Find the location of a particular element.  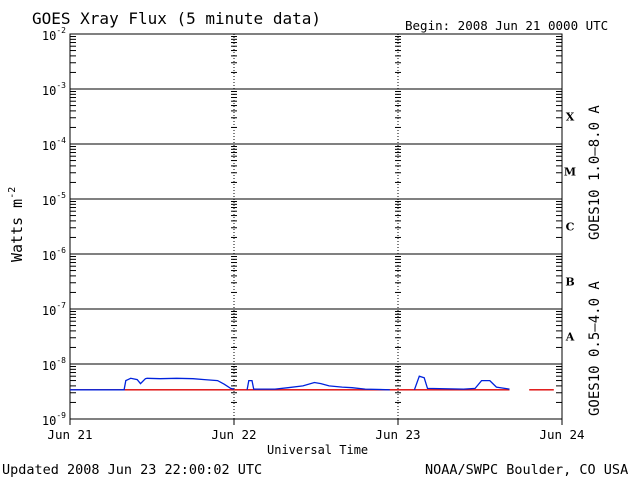

begin-label: Begin: 2008 Jun 21 0000 UTC is located at coordinates (506, 25).